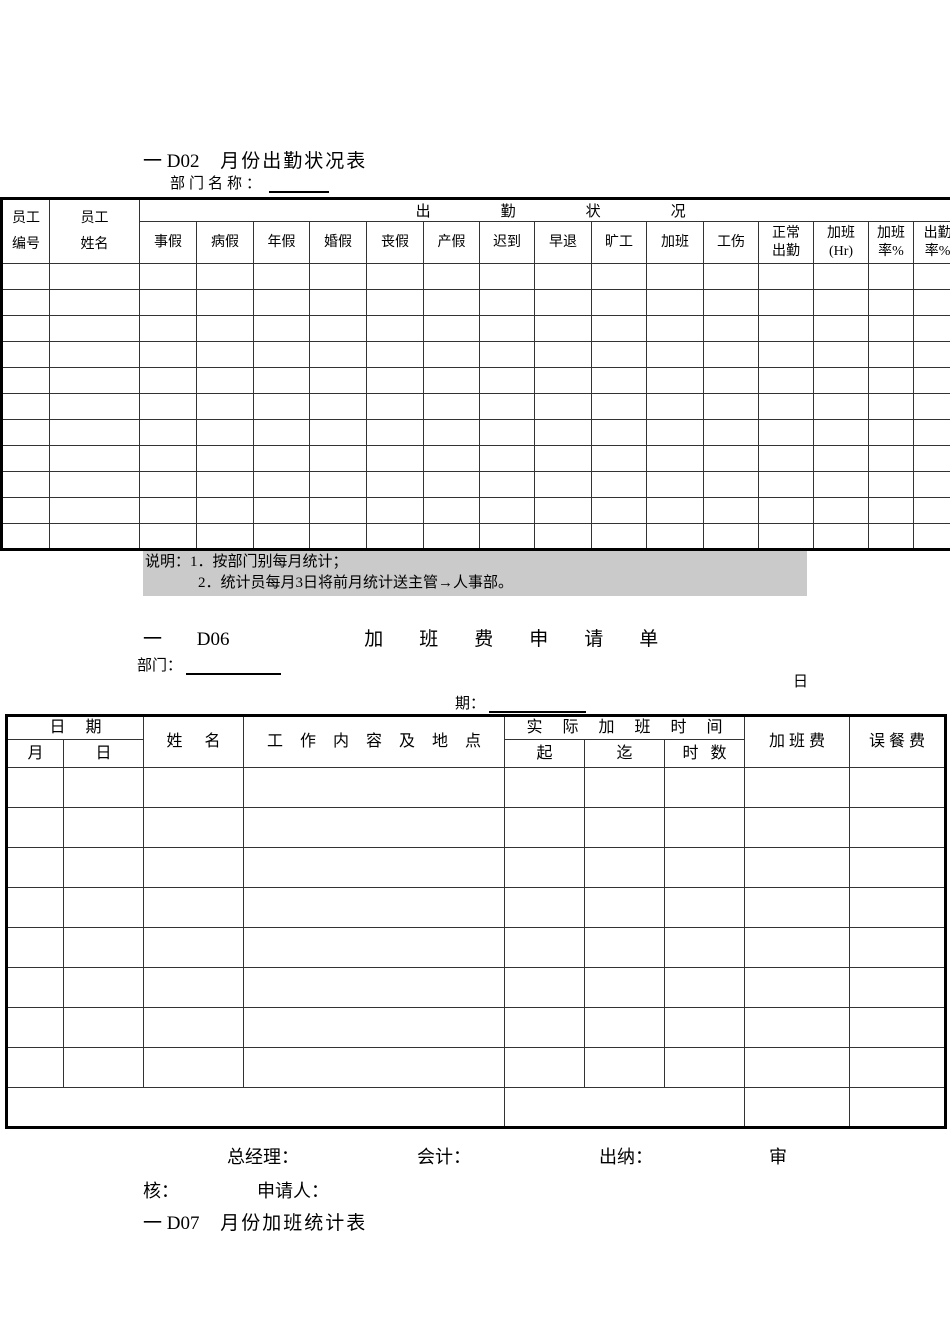 This screenshot has height=1344, width=950. What do you see at coordinates (797, 1107) in the screenshot?
I see `footer-fee-cell` at bounding box center [797, 1107].